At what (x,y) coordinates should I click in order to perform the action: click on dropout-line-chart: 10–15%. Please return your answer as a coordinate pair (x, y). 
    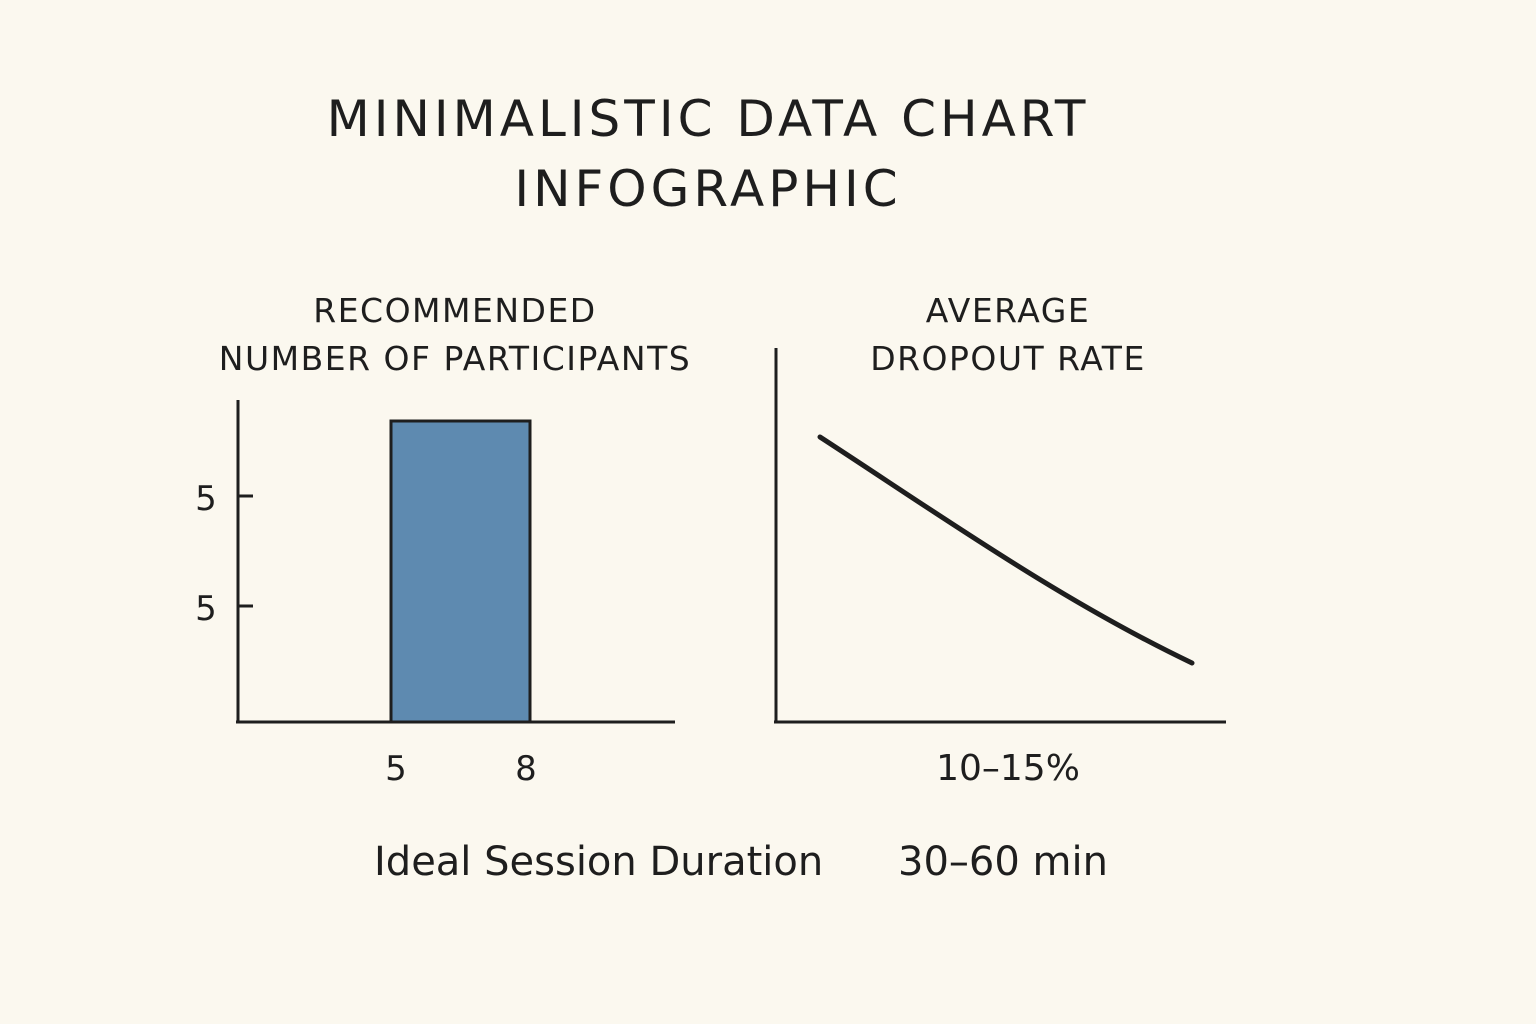
    Looking at the image, I should click on (1000, 568).